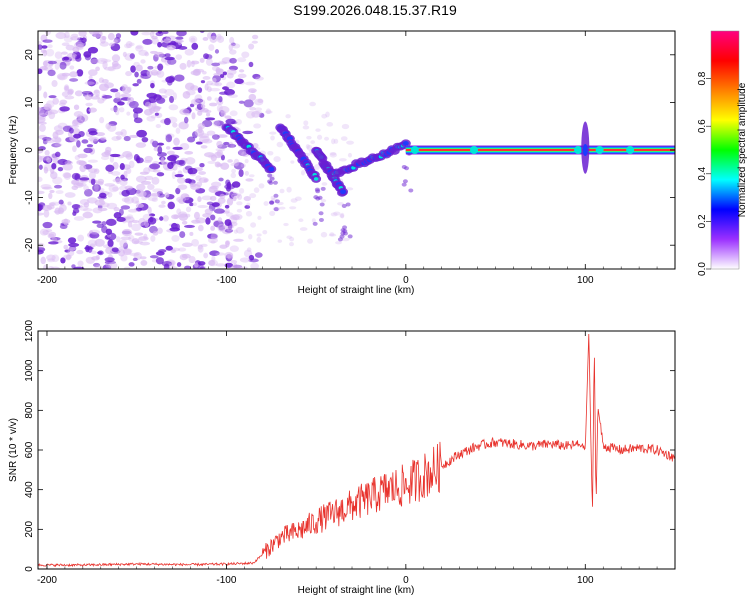 The width and height of the screenshot is (750, 600). I want to click on colorbar-ticks: 0.0 0.2 0.4 0.6 0.8, so click(704, 173).